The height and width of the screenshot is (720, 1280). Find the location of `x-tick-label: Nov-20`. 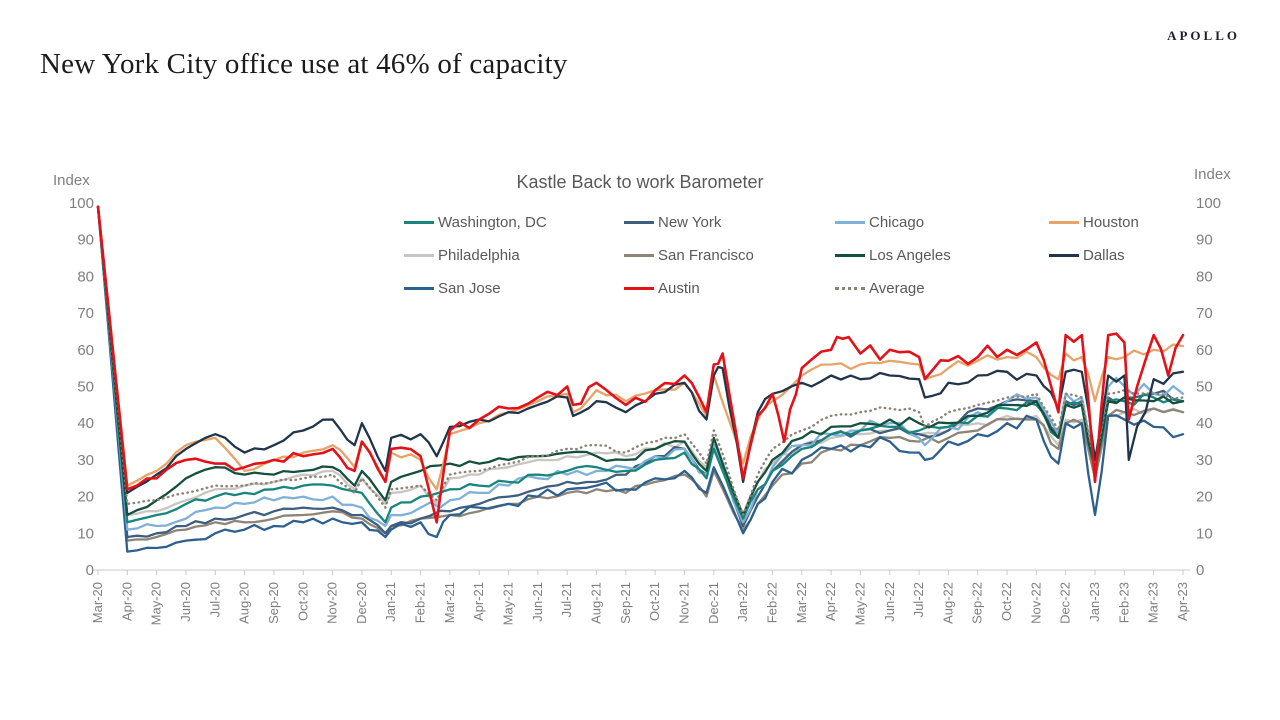

x-tick-label: Nov-20 is located at coordinates (332, 603).